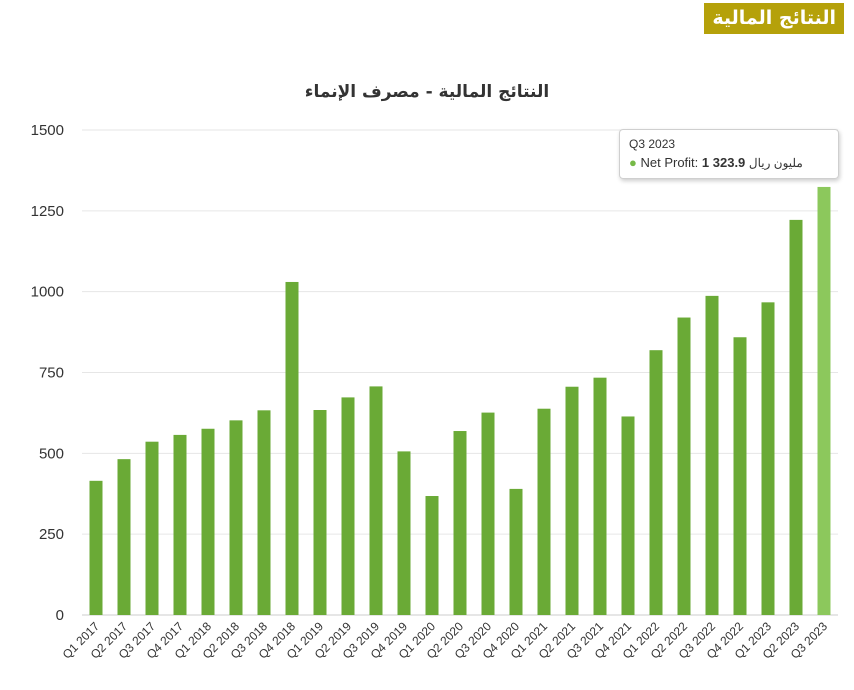 This screenshot has height=690, width=854. Describe the element at coordinates (51, 373) in the screenshot. I see `y-tick-label: 750` at that location.